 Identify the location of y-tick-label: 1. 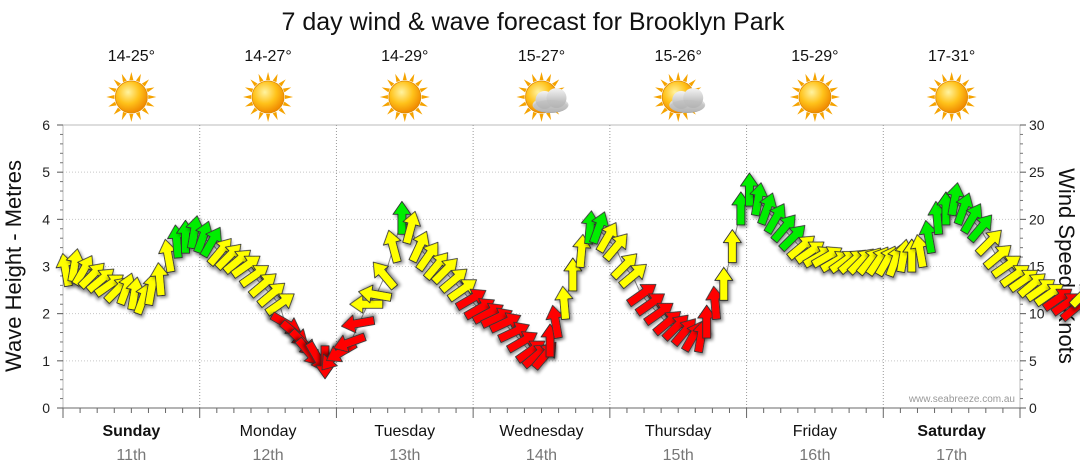
(46, 361).